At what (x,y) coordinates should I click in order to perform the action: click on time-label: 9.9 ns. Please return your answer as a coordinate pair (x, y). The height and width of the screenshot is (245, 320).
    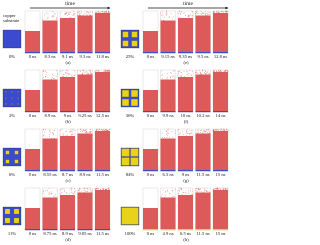
    Looking at the image, I should click on (168, 115).